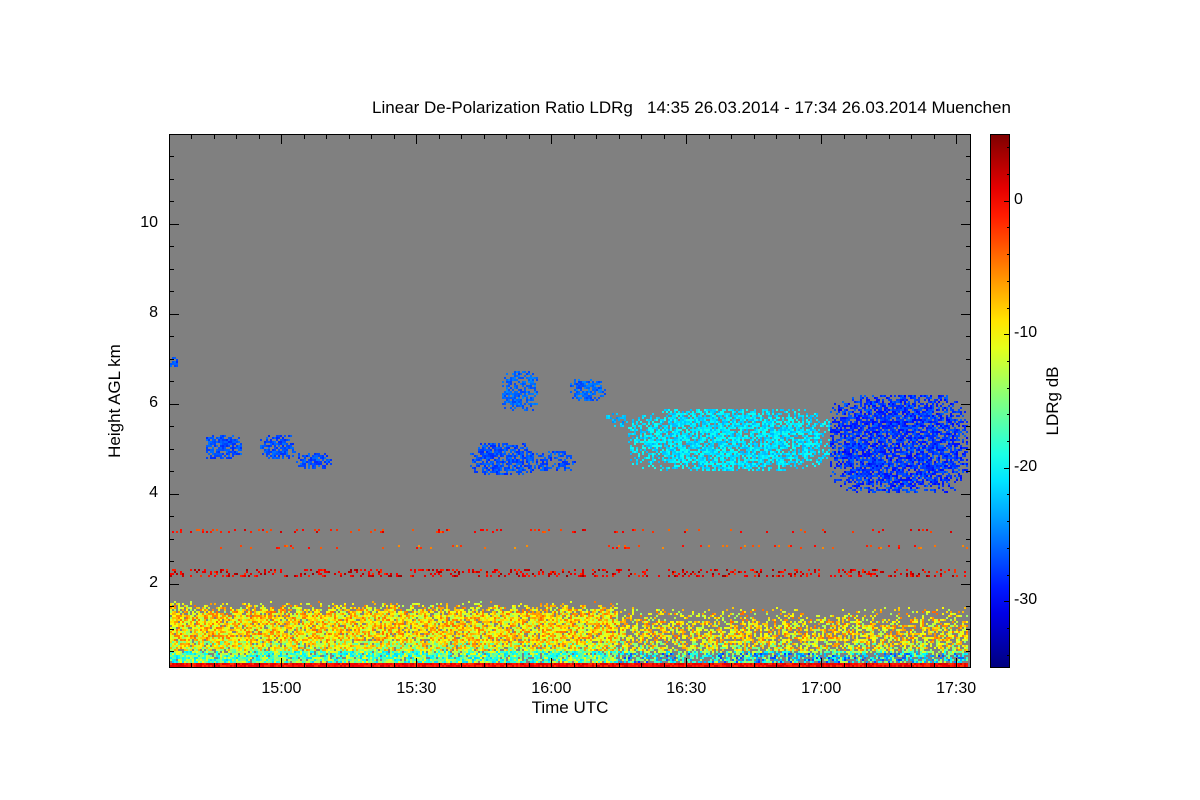 The image size is (1200, 800). Describe the element at coordinates (1000, 401) in the screenshot. I see `colorbar` at that location.